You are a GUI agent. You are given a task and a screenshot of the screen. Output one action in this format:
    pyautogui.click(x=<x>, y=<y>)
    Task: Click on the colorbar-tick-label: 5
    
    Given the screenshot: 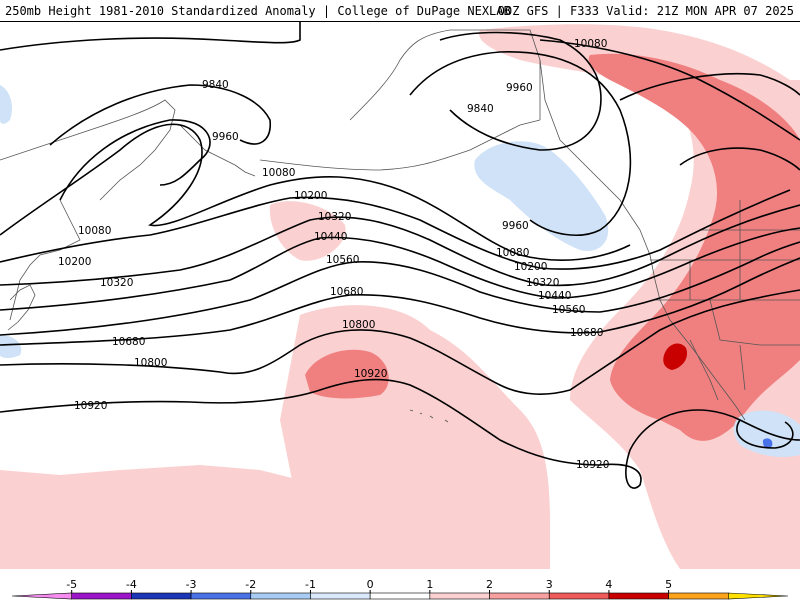 What is the action you would take?
    pyautogui.click(x=668, y=584)
    